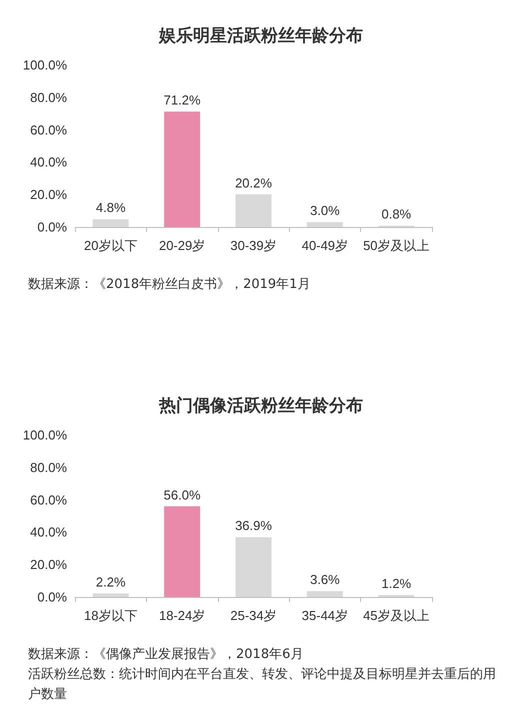 Image resolution: width=522 pixels, height=705 pixels. What do you see at coordinates (325, 615) in the screenshot?
I see `x-tick-label: 35-44岁` at bounding box center [325, 615].